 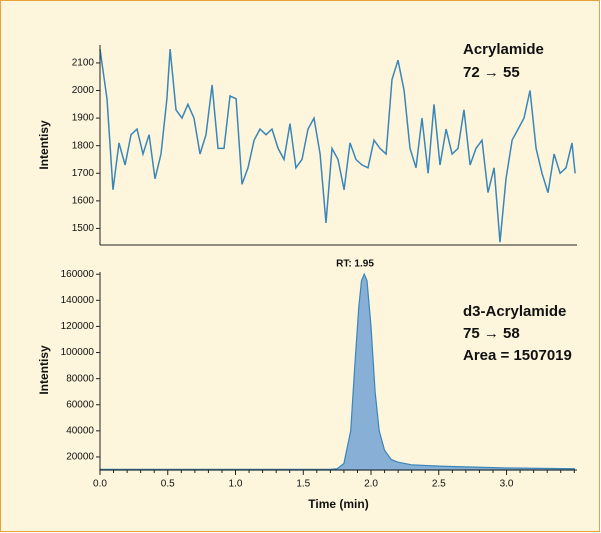 What do you see at coordinates (78, 352) in the screenshot?
I see `y-tick-label: 100000` at bounding box center [78, 352].